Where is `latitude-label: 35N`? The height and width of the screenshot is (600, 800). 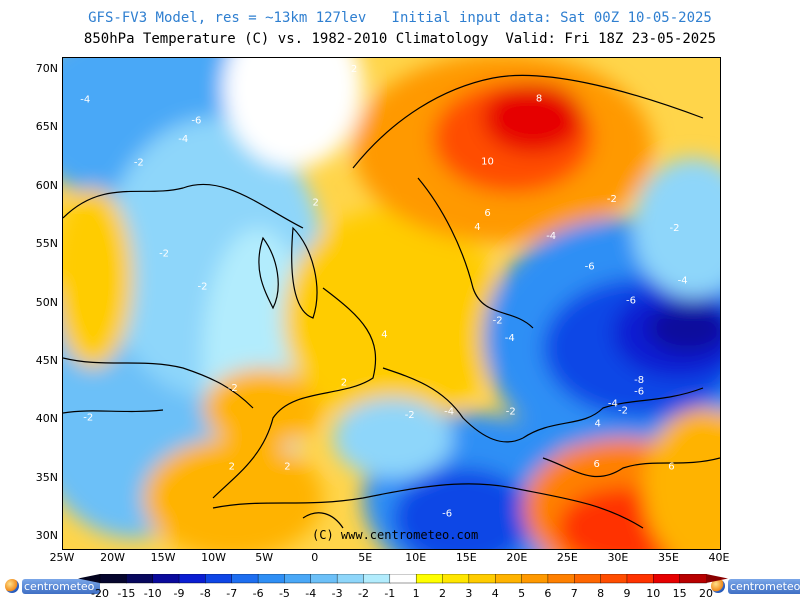 latitude-label: 35N is located at coordinates (46, 477).